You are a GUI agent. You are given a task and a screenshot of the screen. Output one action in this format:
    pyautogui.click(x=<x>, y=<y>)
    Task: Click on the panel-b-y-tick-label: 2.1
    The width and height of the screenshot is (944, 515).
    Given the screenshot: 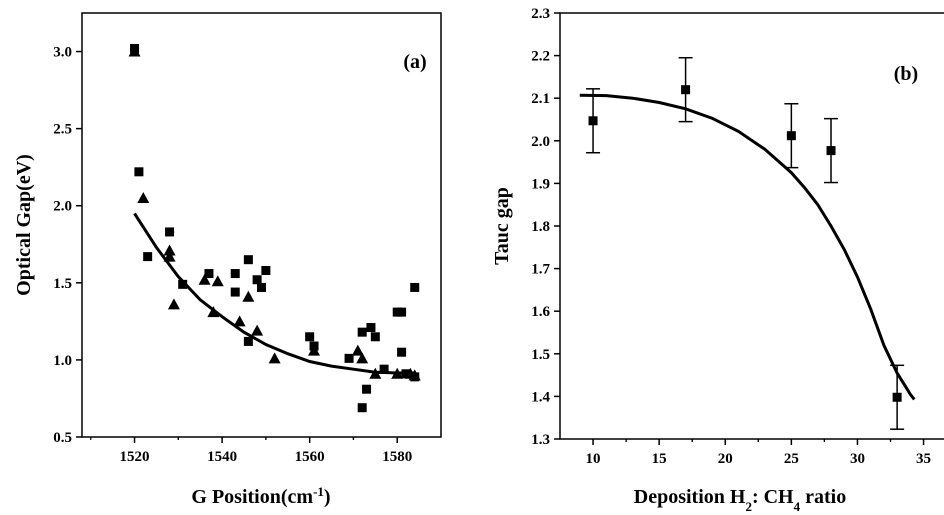 What is the action you would take?
    pyautogui.click(x=540, y=99)
    